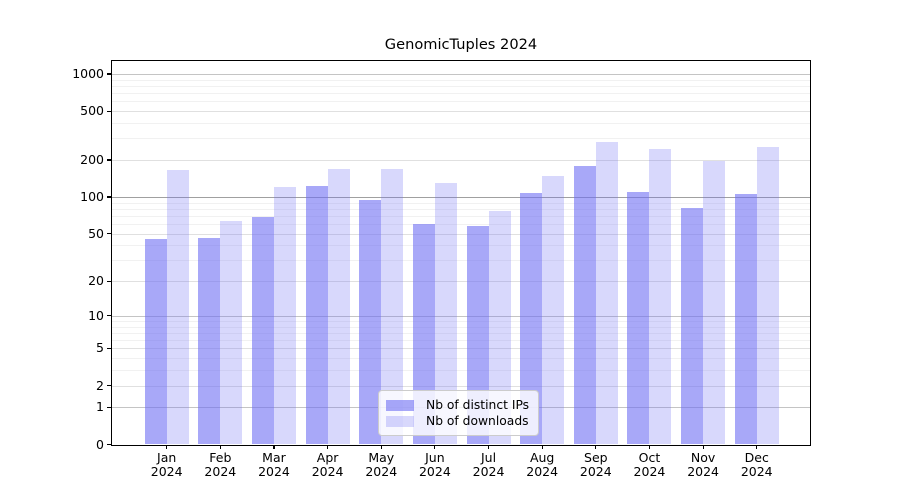  I want to click on y-tick-label: 10, so click(96, 315).